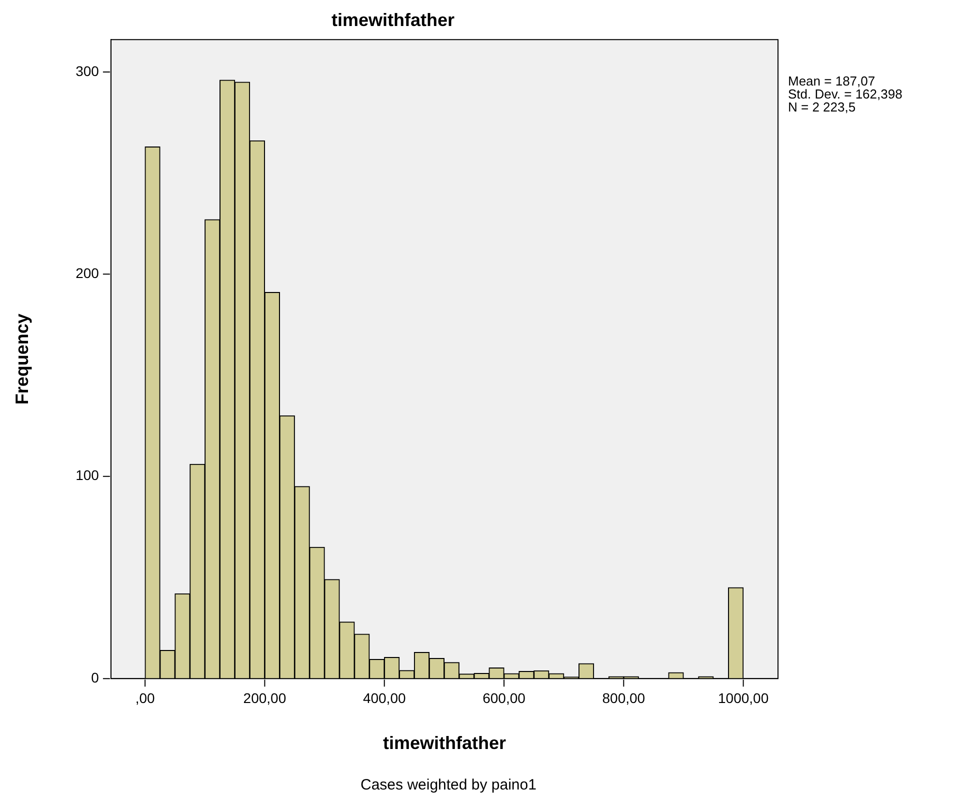 The height and width of the screenshot is (812, 966). What do you see at coordinates (264, 698) in the screenshot?
I see `x-tick-label: 200,00` at bounding box center [264, 698].